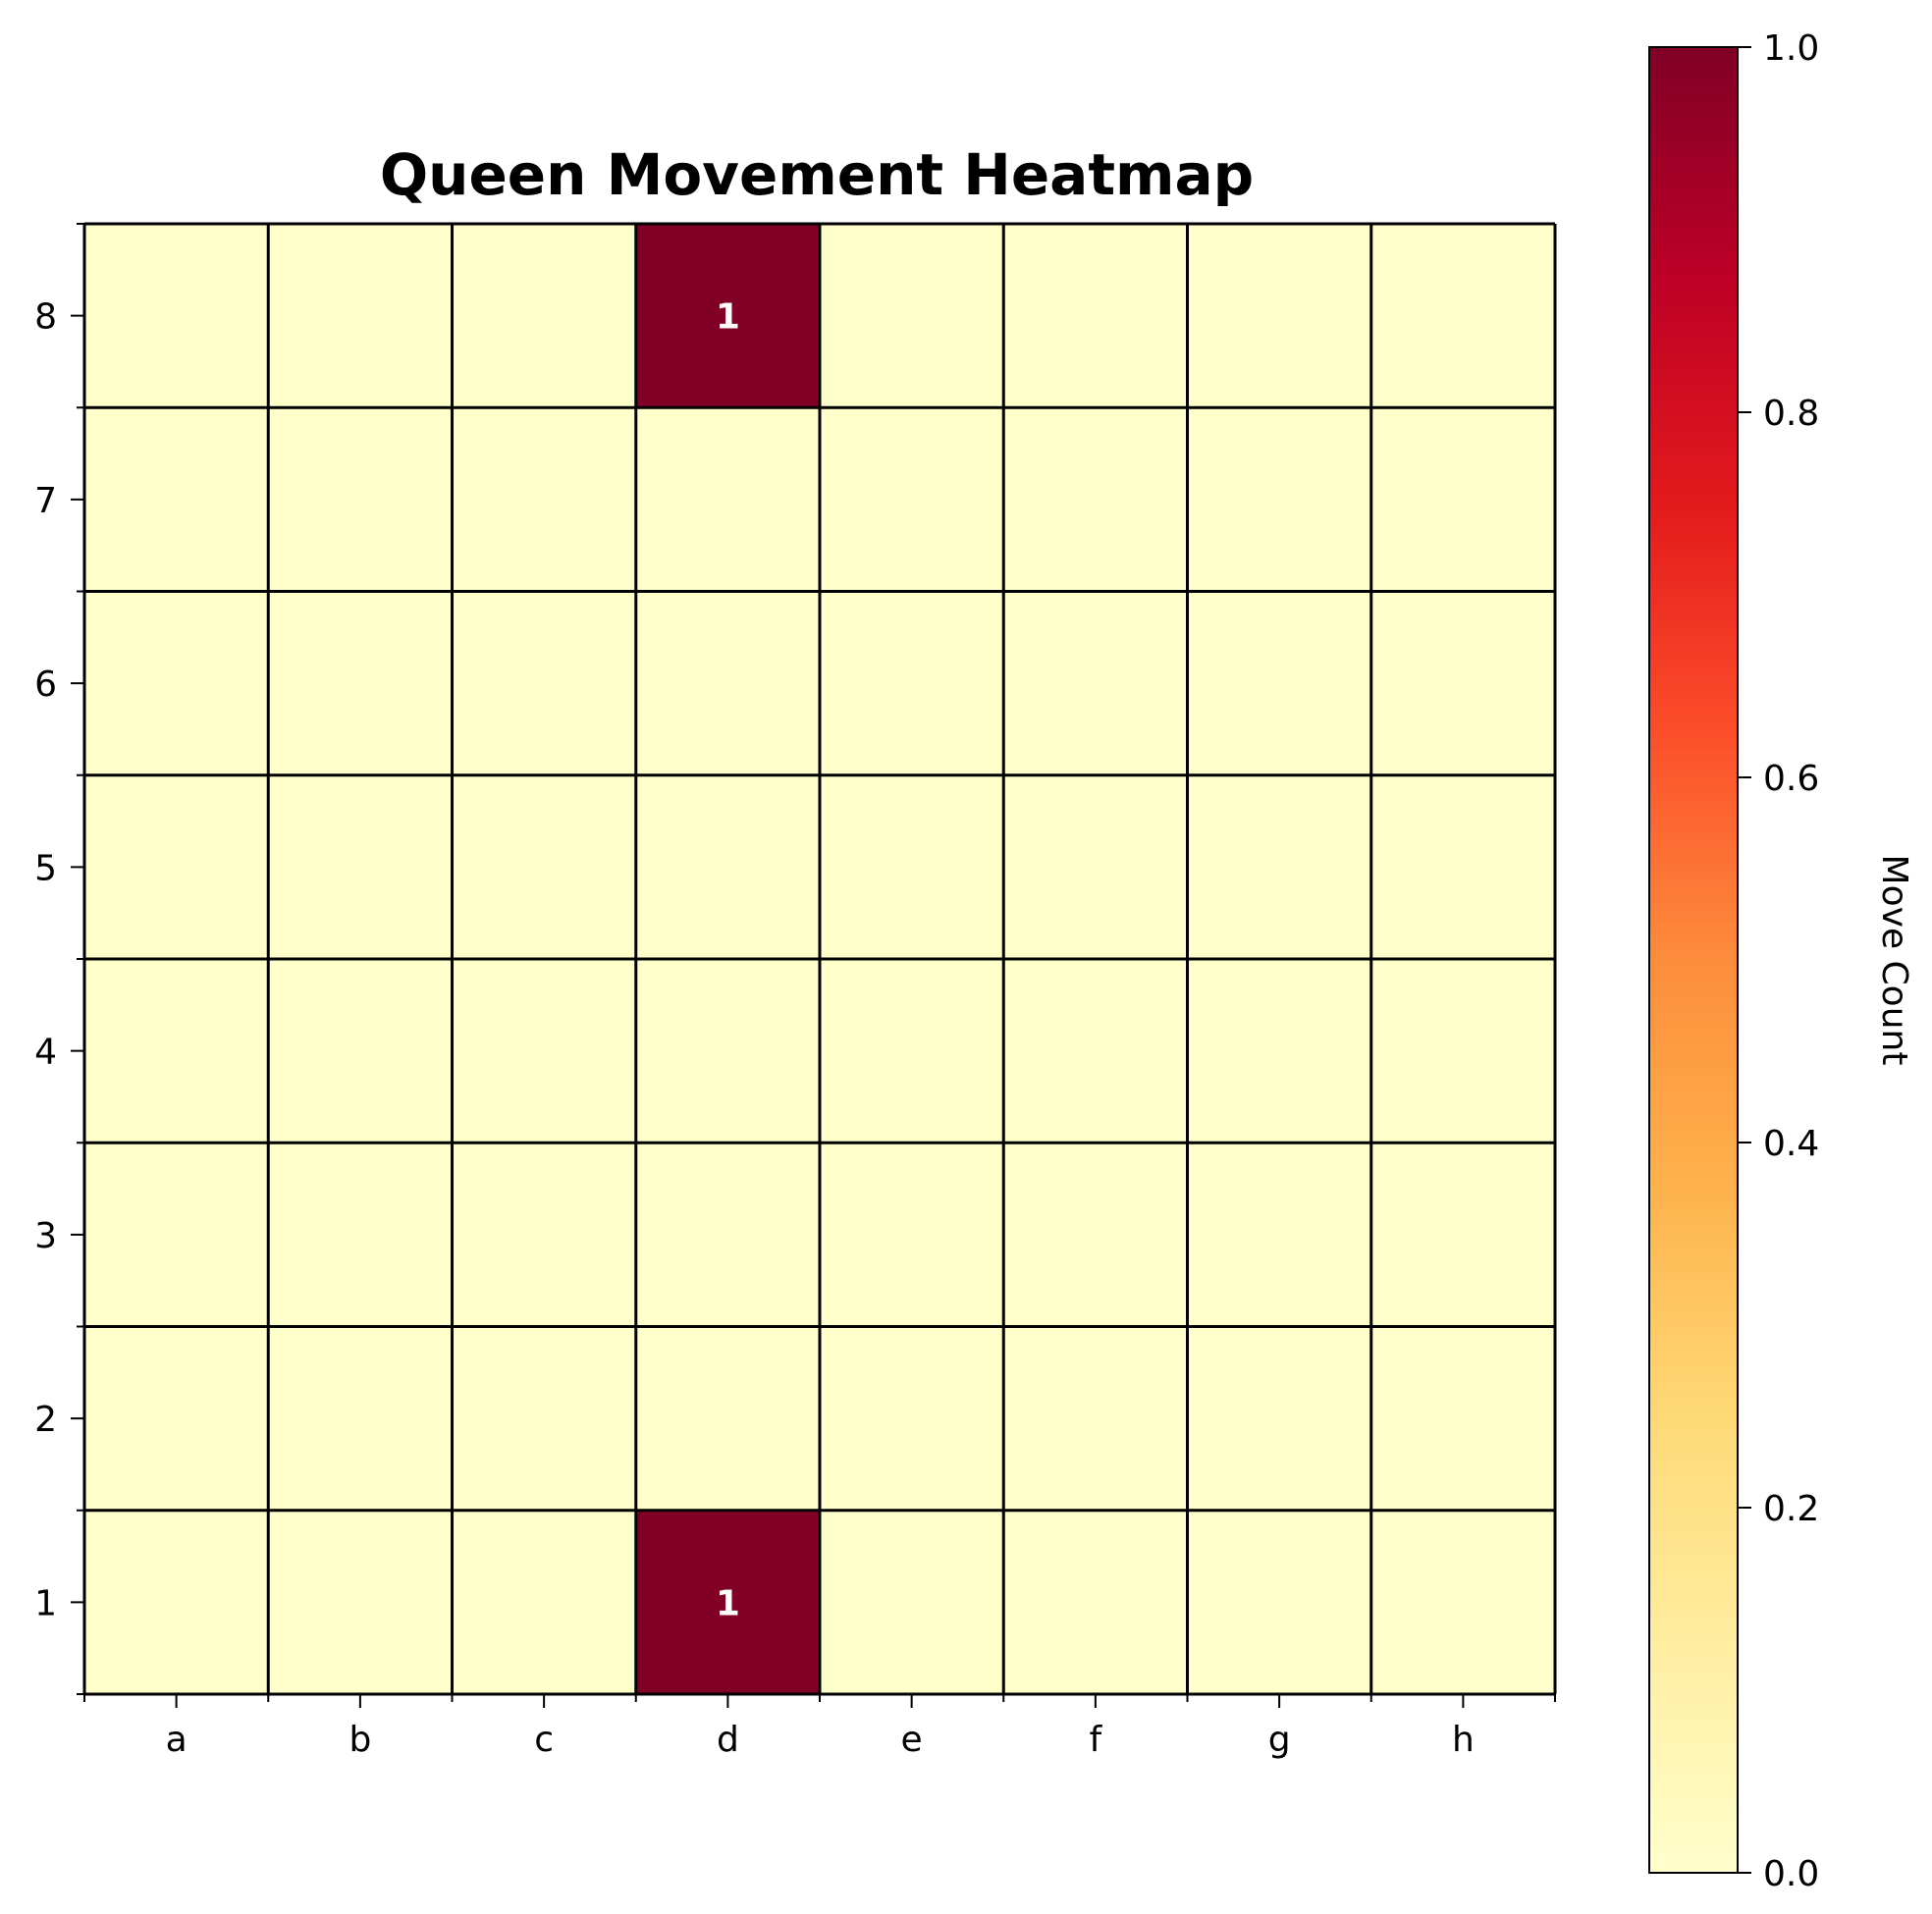  I want to click on cell-f3, so click(1095, 1235).